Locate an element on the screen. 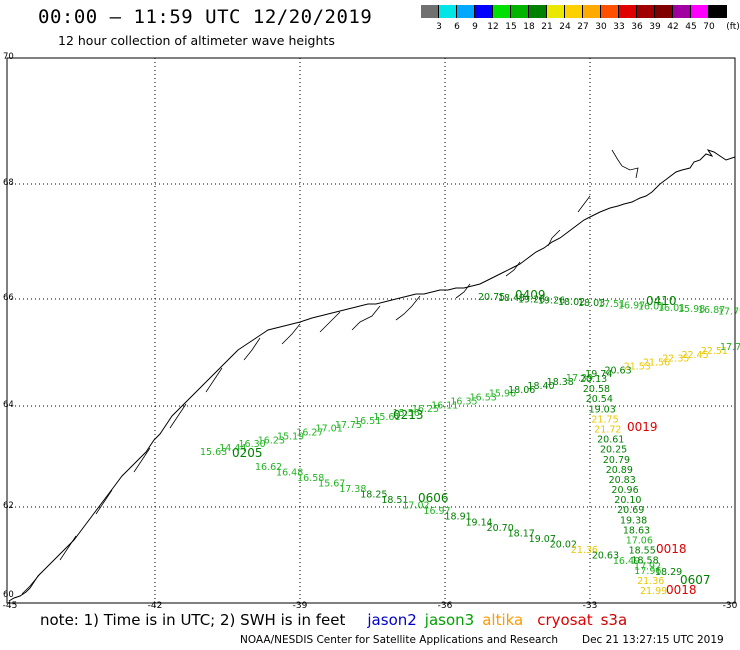  track-d-value: 20.96 is located at coordinates (624, 490).